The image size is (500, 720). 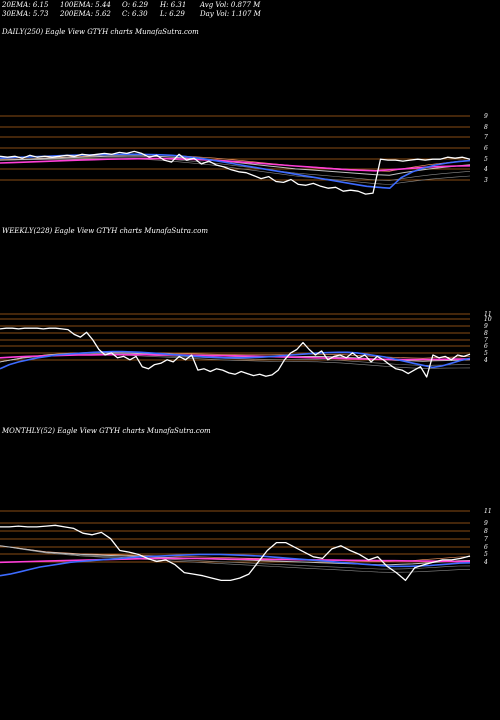 I want to click on monthly-ytick-label: 11, so click(x=488, y=511).